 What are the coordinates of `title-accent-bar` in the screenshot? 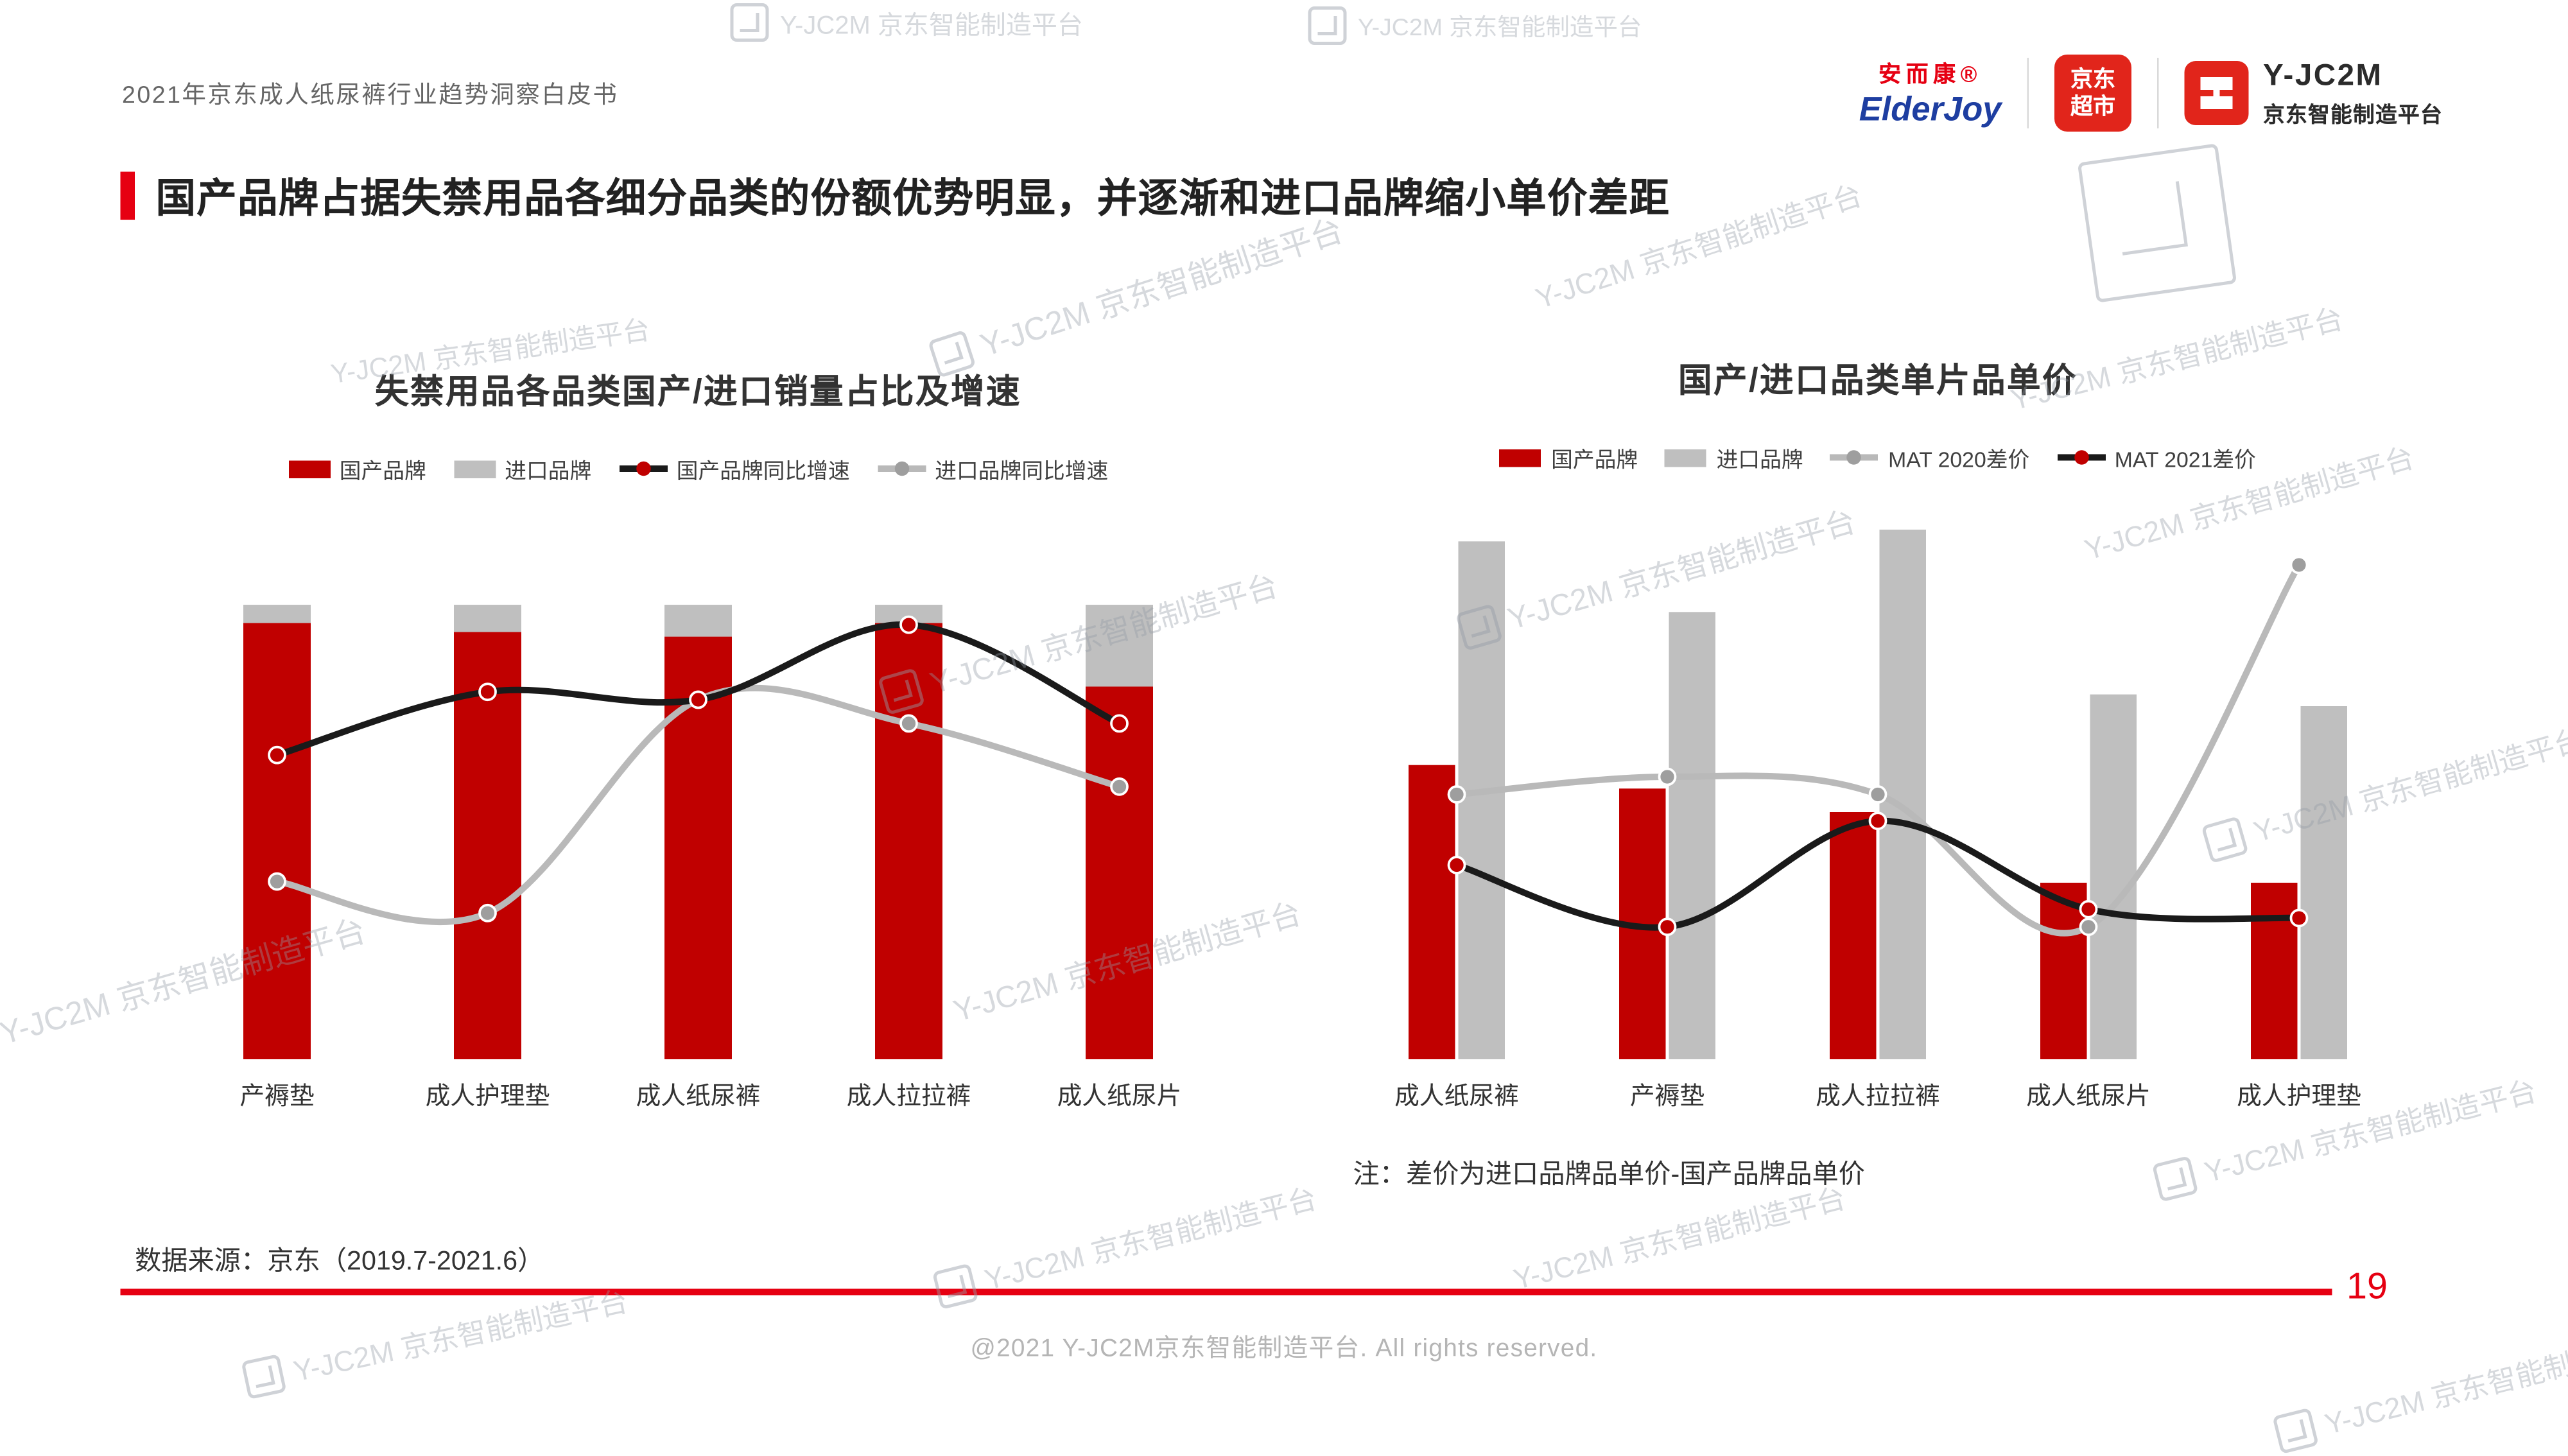 It's located at (128, 195).